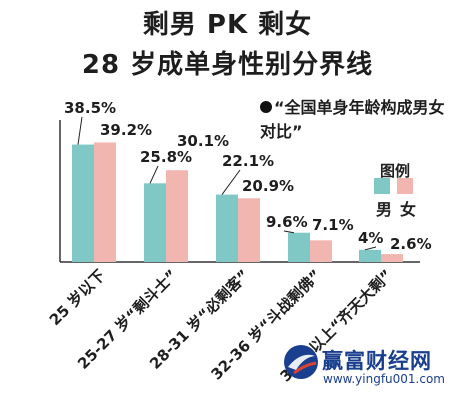 This screenshot has height=402, width=455. What do you see at coordinates (227, 65) in the screenshot?
I see `chart-subtitle: 28 岁成单身性别分界线` at bounding box center [227, 65].